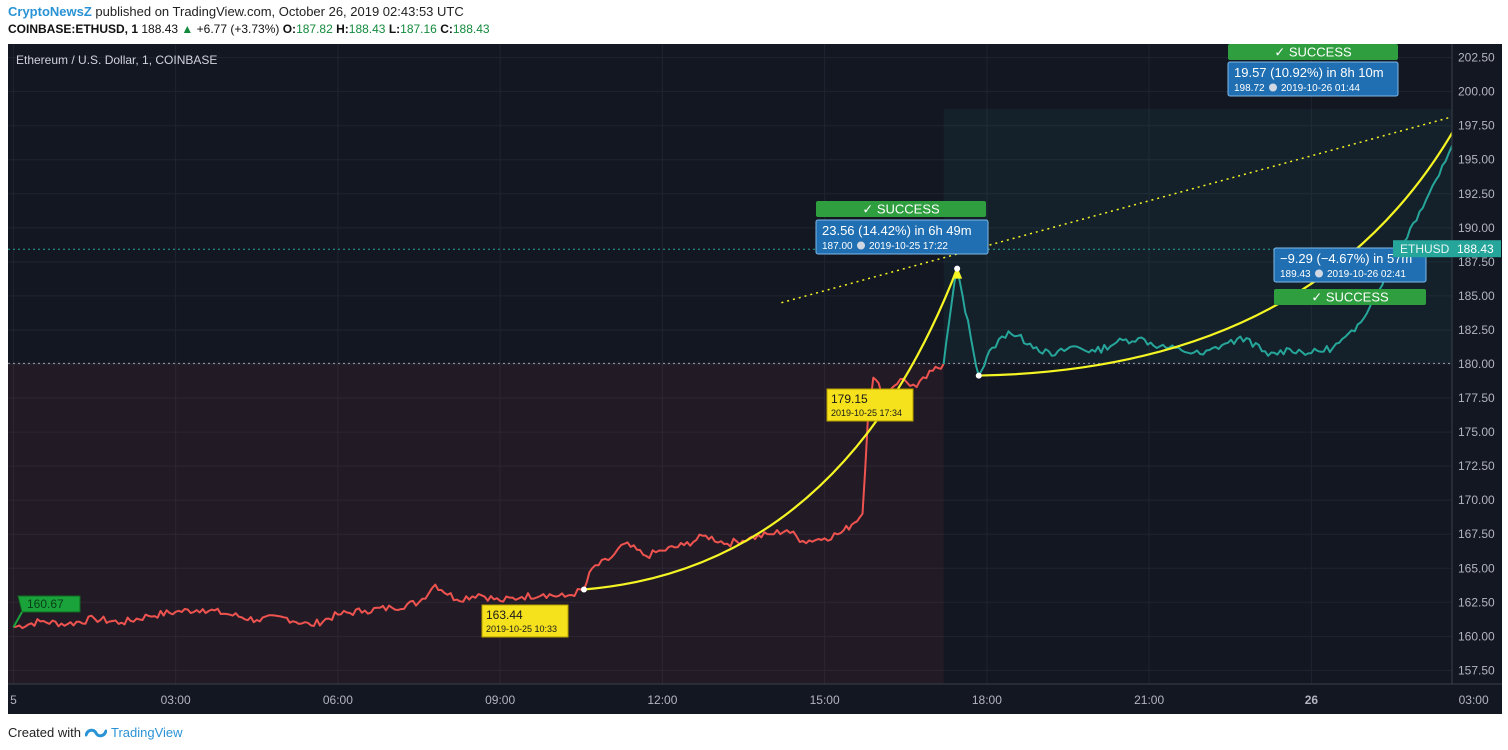  I want to click on start-flag-pointer, so click(17, 619).